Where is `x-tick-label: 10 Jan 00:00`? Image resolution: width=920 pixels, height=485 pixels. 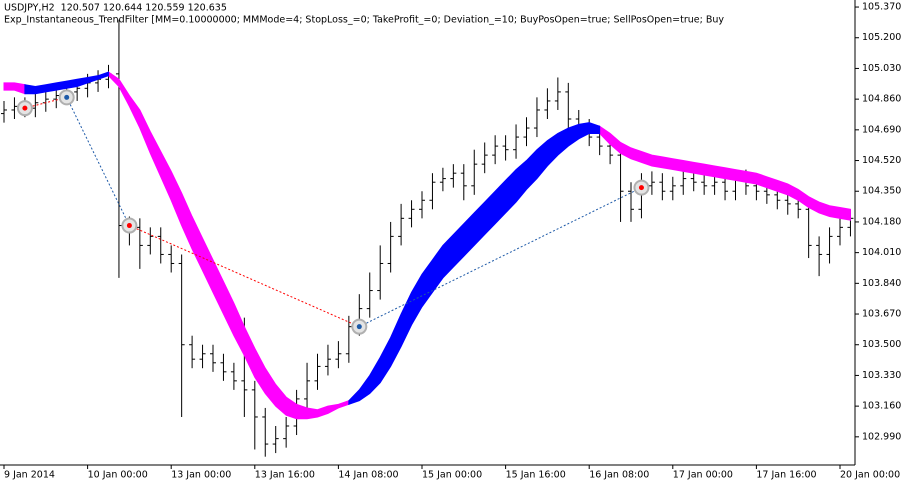
x-tick-label: 10 Jan 00:00 is located at coordinates (118, 475).